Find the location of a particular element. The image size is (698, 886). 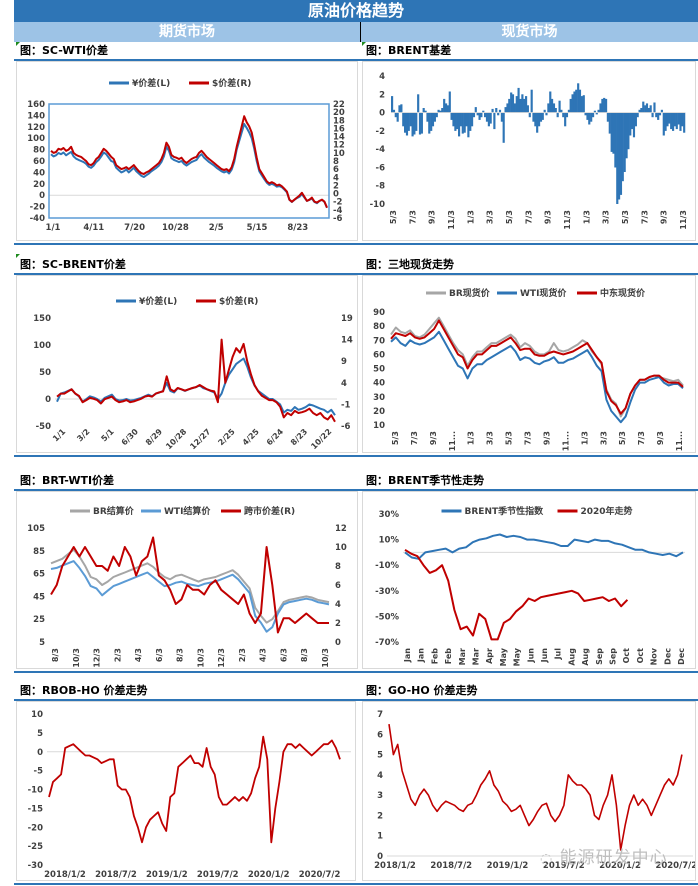

x-tick-label: 9/3 is located at coordinates (660, 438).